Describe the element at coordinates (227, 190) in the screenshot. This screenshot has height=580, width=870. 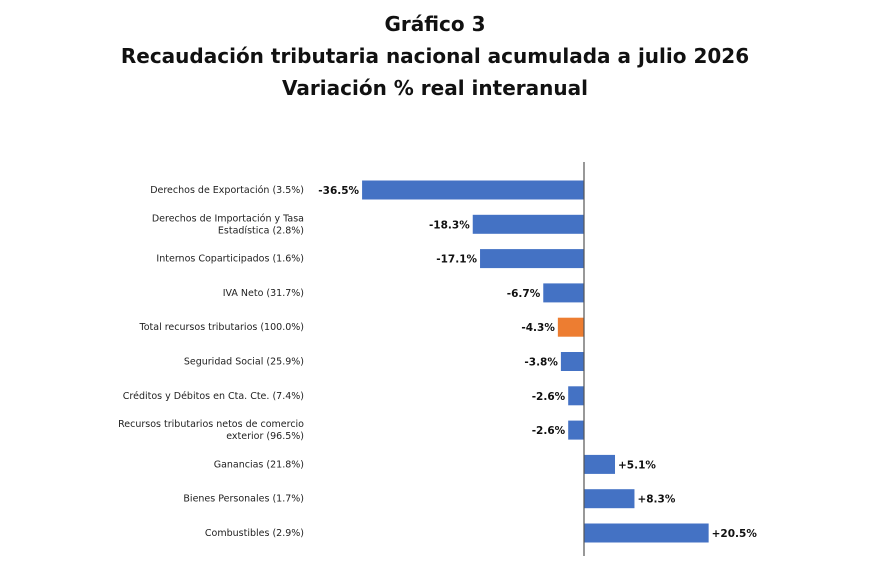
I see `category-label: Derechos de Exportación (3.5%)` at that location.